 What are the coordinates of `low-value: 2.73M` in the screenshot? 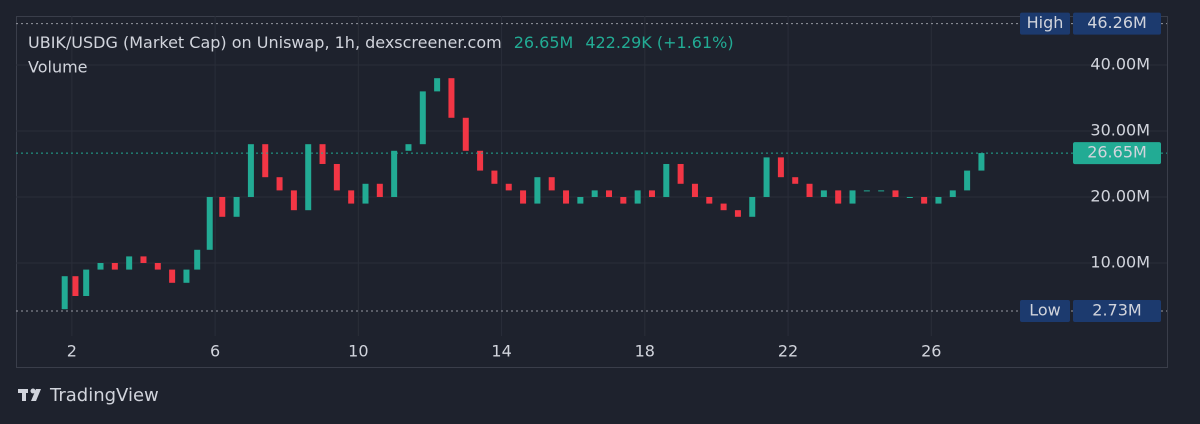 It's located at (1116, 309).